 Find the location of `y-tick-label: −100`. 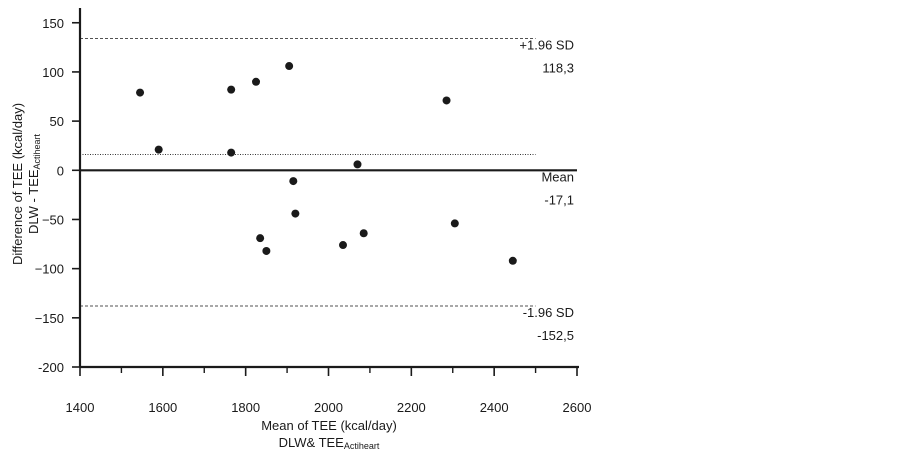

y-tick-label: −100 is located at coordinates (49, 269).